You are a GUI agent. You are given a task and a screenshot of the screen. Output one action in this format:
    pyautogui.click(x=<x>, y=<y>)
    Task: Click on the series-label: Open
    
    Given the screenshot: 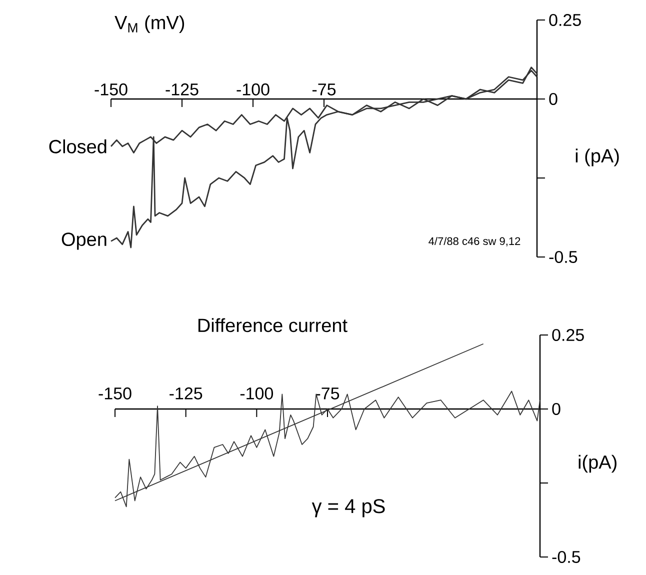 What is the action you would take?
    pyautogui.click(x=84, y=241)
    